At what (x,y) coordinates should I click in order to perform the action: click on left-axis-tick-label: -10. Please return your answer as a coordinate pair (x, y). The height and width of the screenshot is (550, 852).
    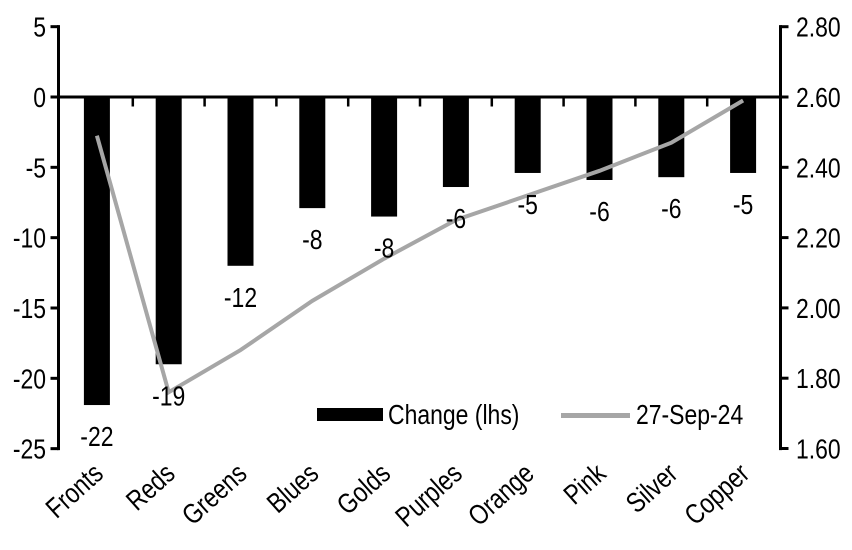
    Looking at the image, I should click on (29, 239).